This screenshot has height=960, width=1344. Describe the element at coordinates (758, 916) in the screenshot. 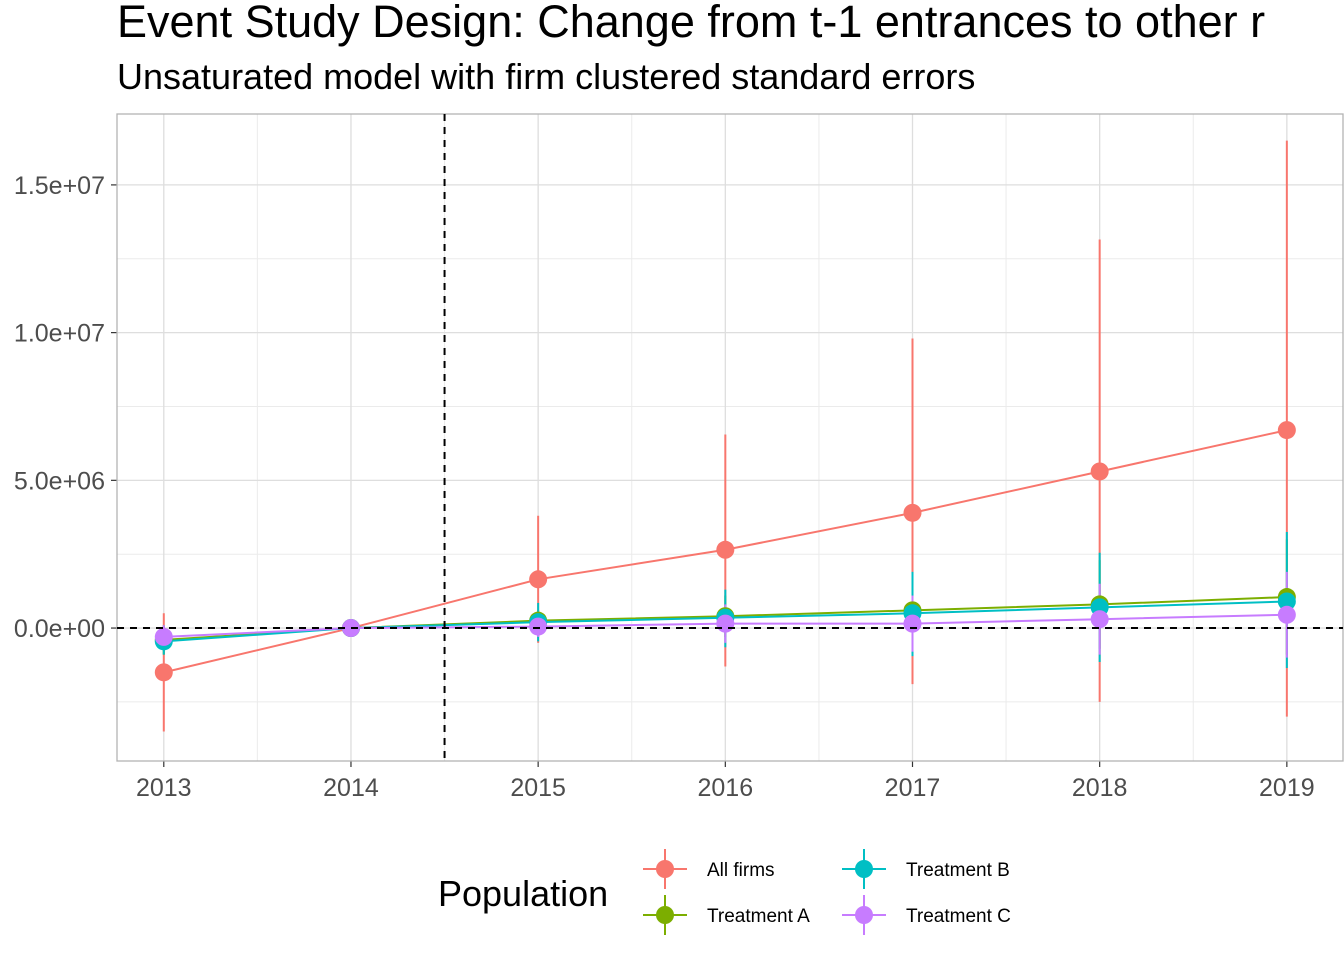

I see `legend-label: Treatment A` at that location.